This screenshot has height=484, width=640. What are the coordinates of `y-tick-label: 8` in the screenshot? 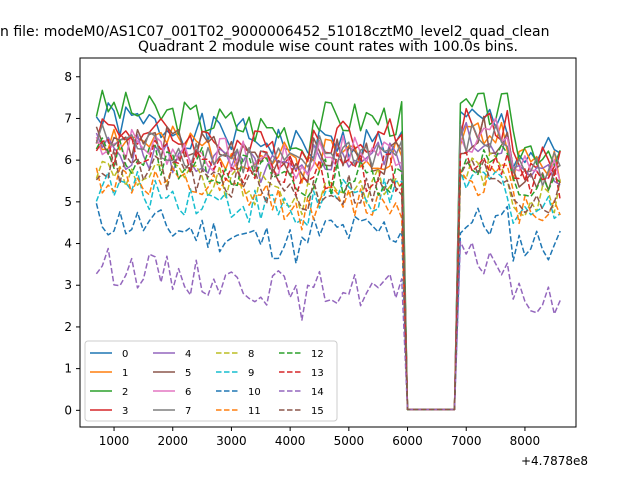 It's located at (68, 77).